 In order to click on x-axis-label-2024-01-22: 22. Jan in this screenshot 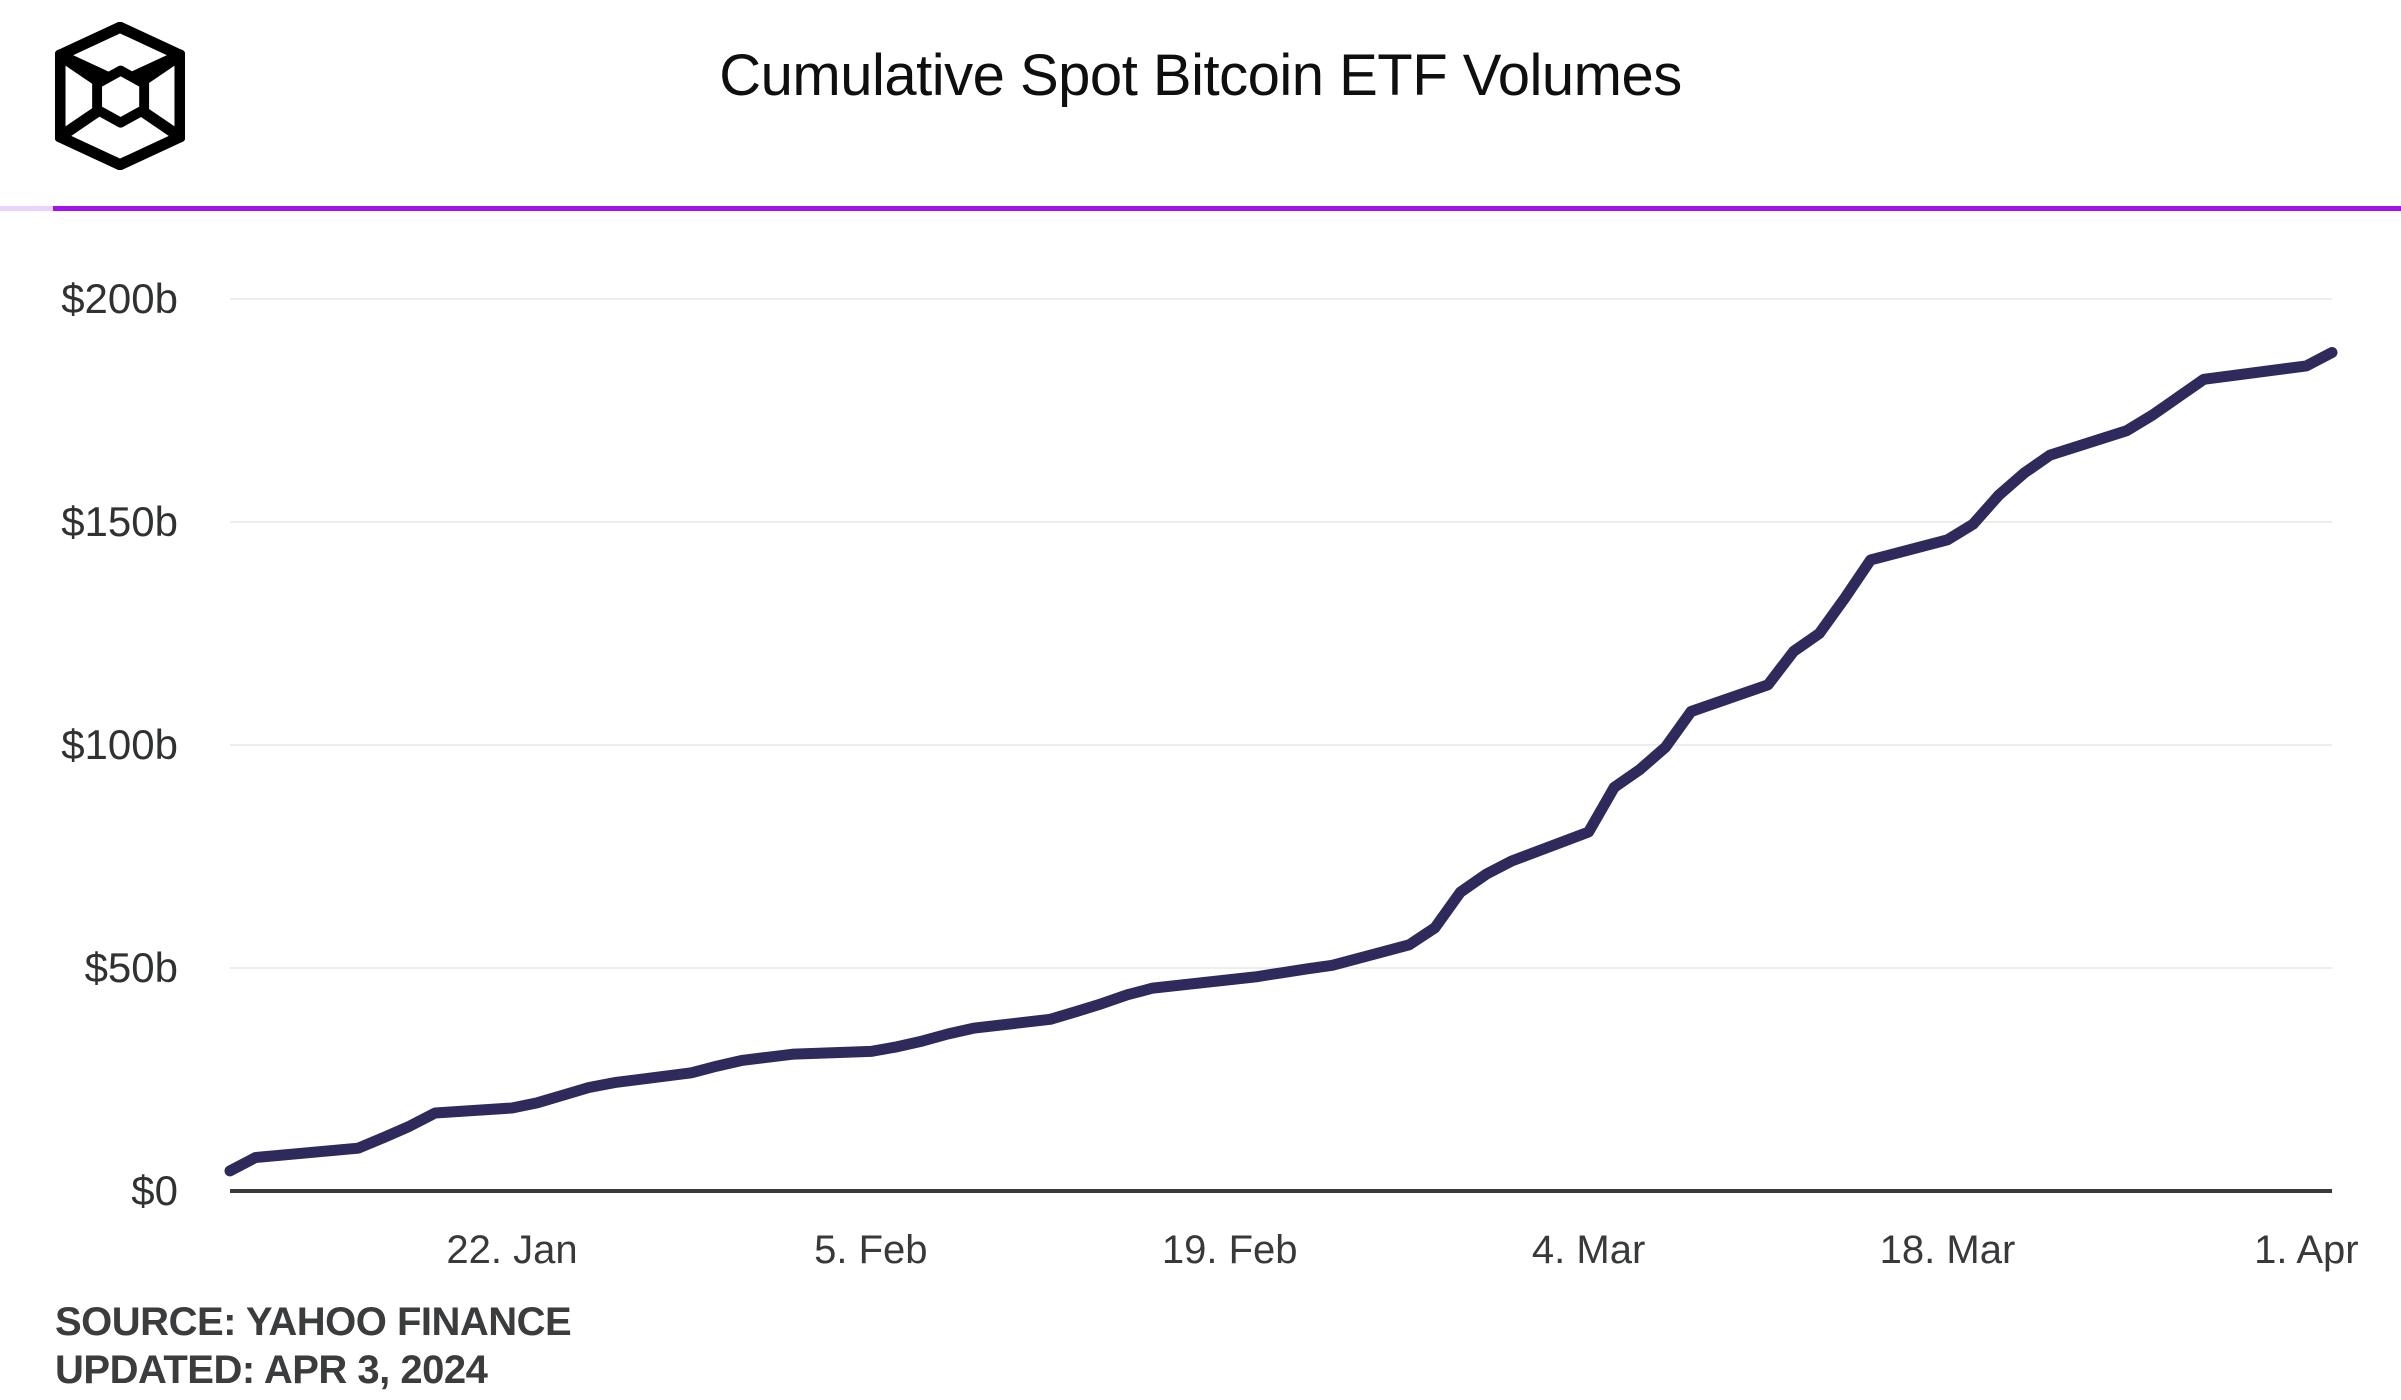, I will do `click(512, 1250)`.